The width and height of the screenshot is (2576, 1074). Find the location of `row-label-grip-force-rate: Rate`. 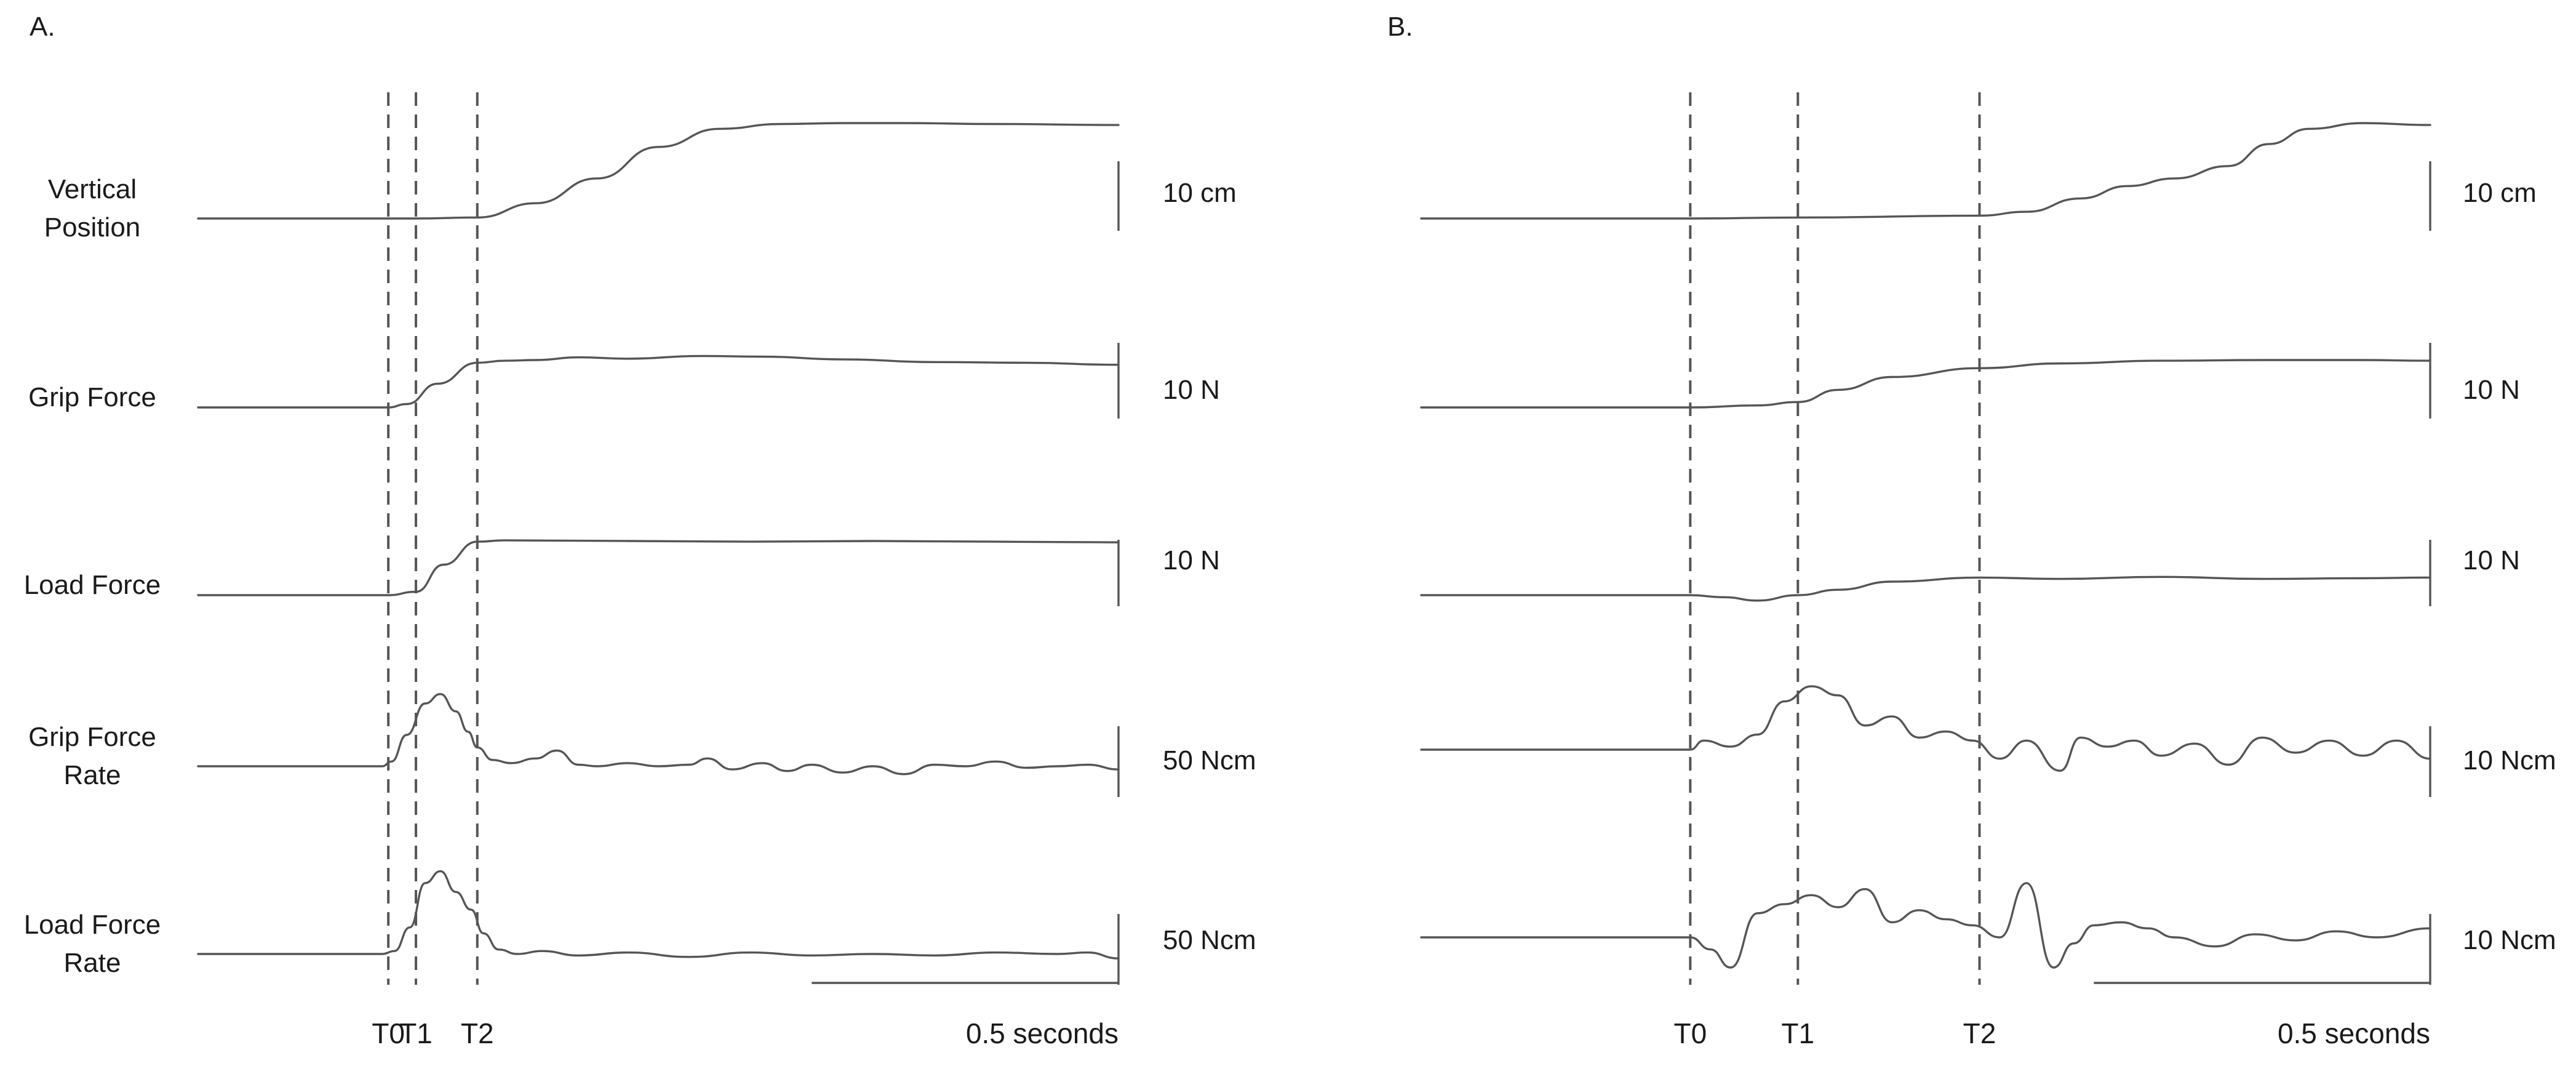

row-label-grip-force-rate: Rate is located at coordinates (92, 775).